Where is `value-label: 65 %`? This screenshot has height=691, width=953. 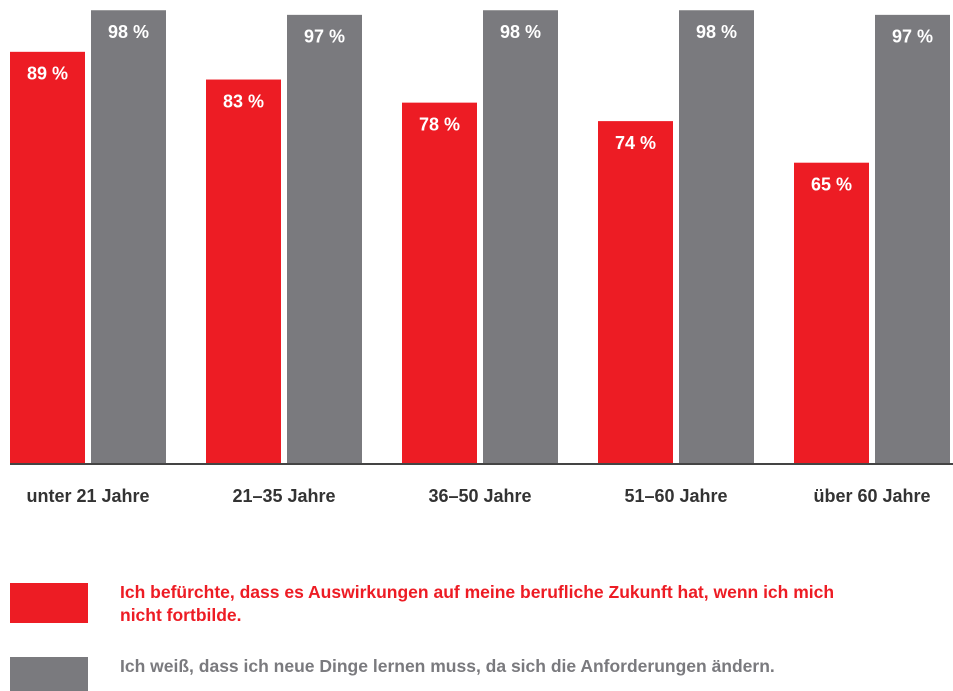
value-label: 65 % is located at coordinates (831, 184).